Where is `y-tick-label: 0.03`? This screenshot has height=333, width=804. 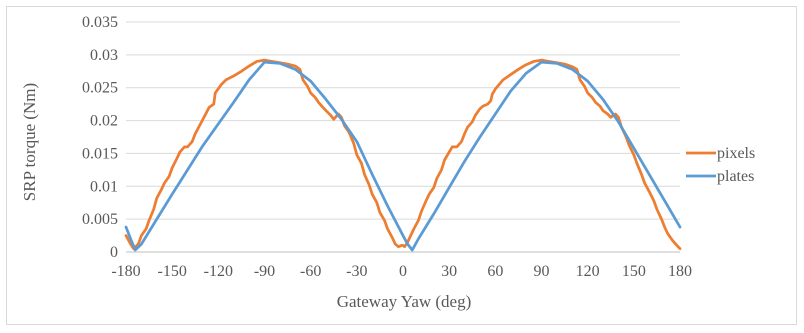
y-tick-label: 0.03 is located at coordinates (104, 55).